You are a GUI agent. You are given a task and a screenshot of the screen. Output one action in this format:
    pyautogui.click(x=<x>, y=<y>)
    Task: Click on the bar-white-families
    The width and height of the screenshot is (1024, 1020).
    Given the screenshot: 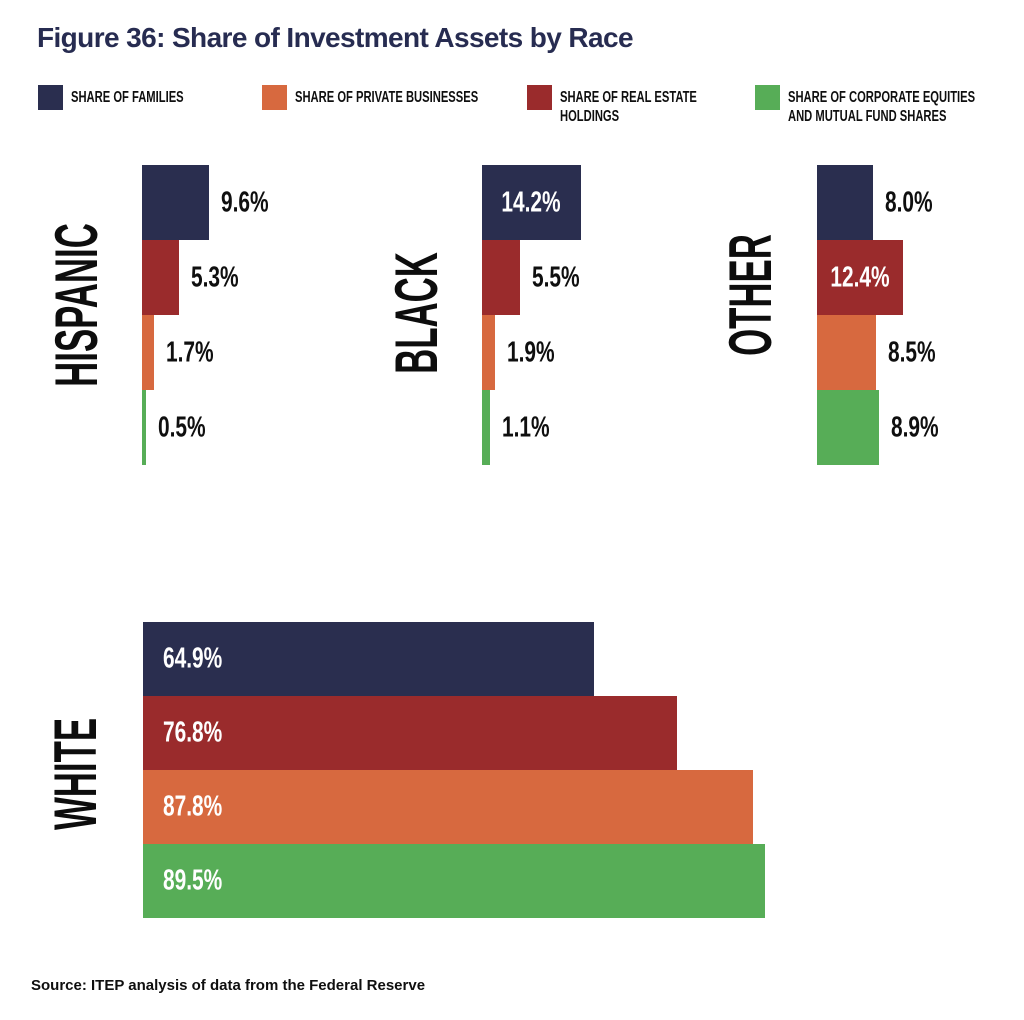 What is the action you would take?
    pyautogui.click(x=369, y=659)
    